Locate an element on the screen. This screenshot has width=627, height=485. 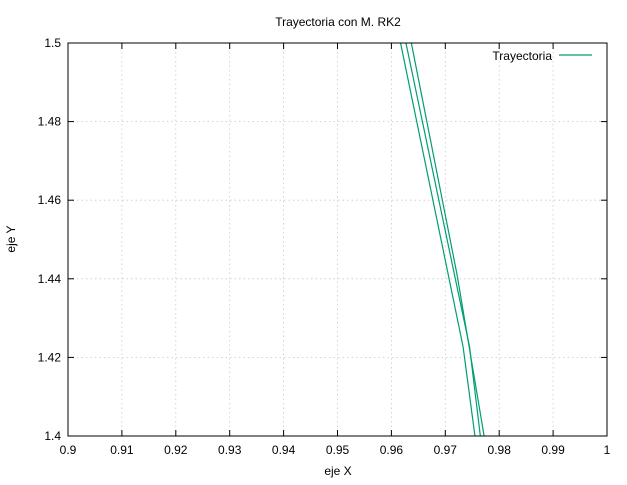
x-tick-label: 0.98 is located at coordinates (500, 450).